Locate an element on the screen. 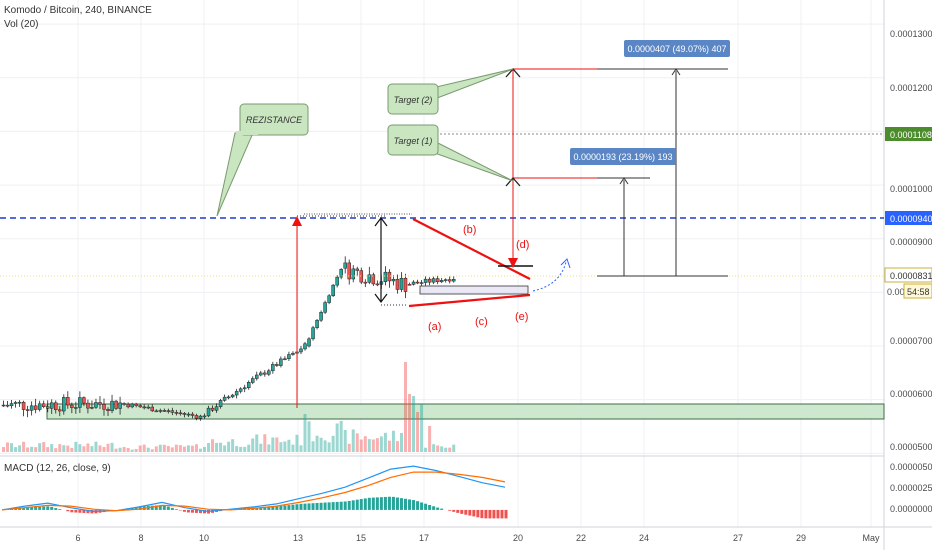 This screenshot has width=932, height=550. wave-a-label: (a) is located at coordinates (434, 327).